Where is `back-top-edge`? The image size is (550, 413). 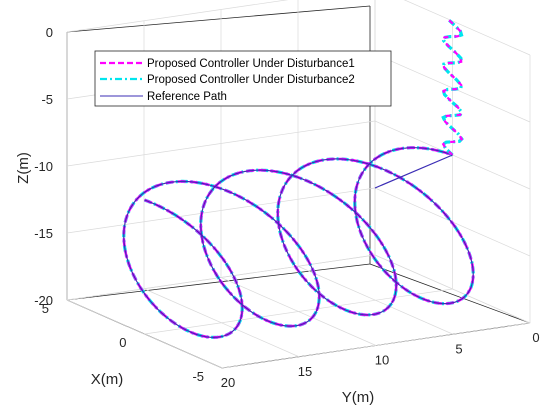
back-top-edge is located at coordinates (218, 19).